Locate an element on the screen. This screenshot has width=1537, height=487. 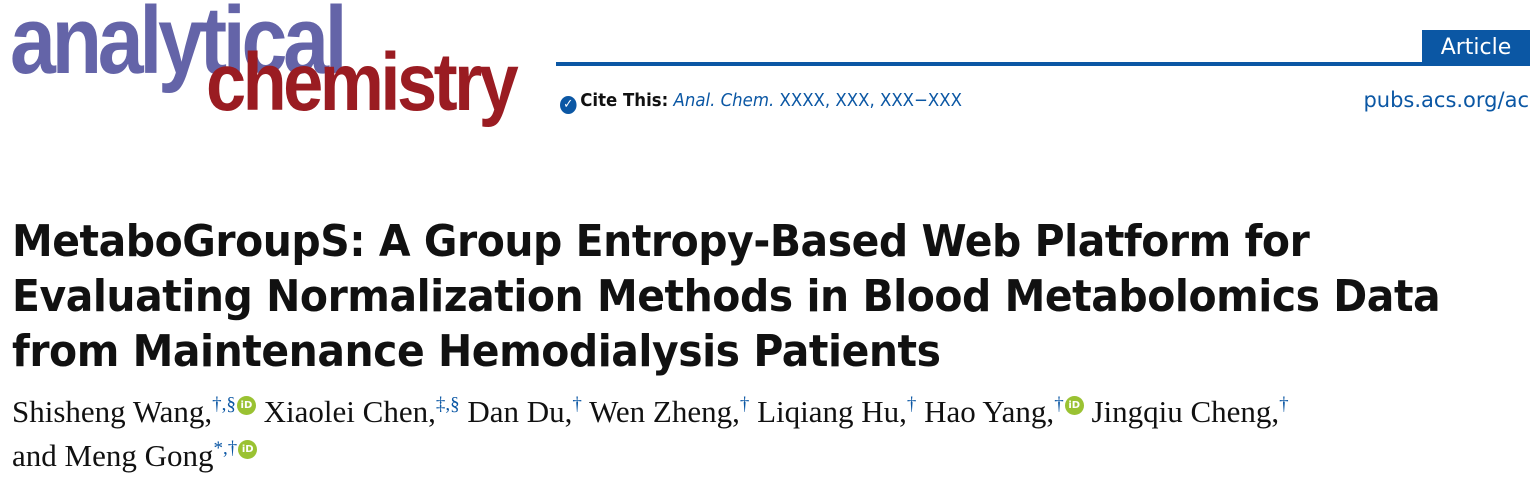
author-name: Xiaolei Chen, is located at coordinates (349, 411).